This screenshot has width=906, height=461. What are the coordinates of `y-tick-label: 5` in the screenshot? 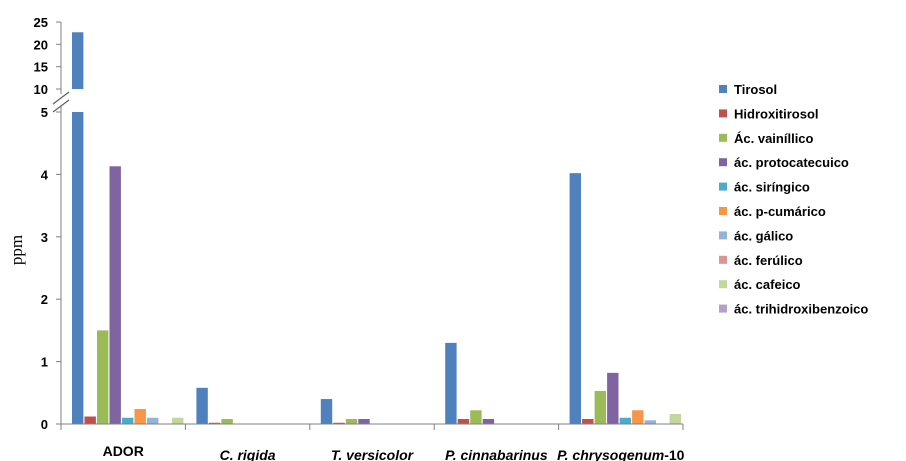 It's located at (44, 112).